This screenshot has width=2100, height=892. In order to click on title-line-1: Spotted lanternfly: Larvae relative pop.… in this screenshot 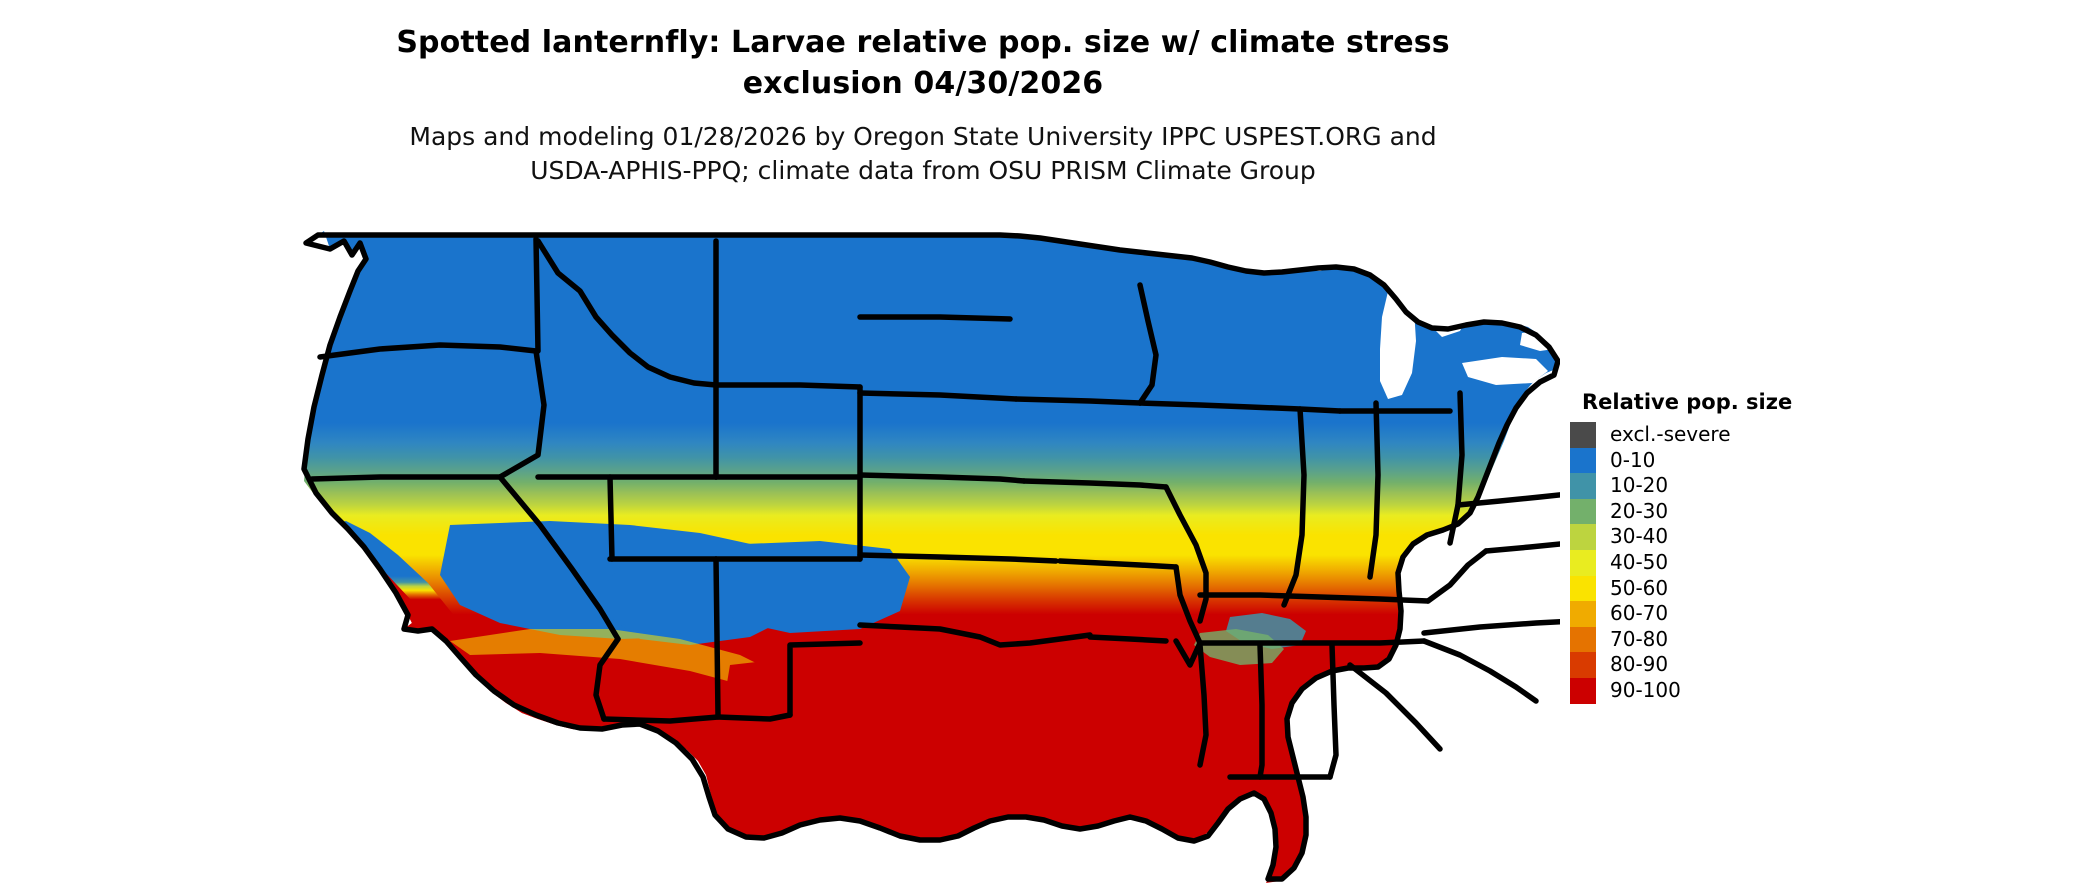, I will do `click(923, 42)`.